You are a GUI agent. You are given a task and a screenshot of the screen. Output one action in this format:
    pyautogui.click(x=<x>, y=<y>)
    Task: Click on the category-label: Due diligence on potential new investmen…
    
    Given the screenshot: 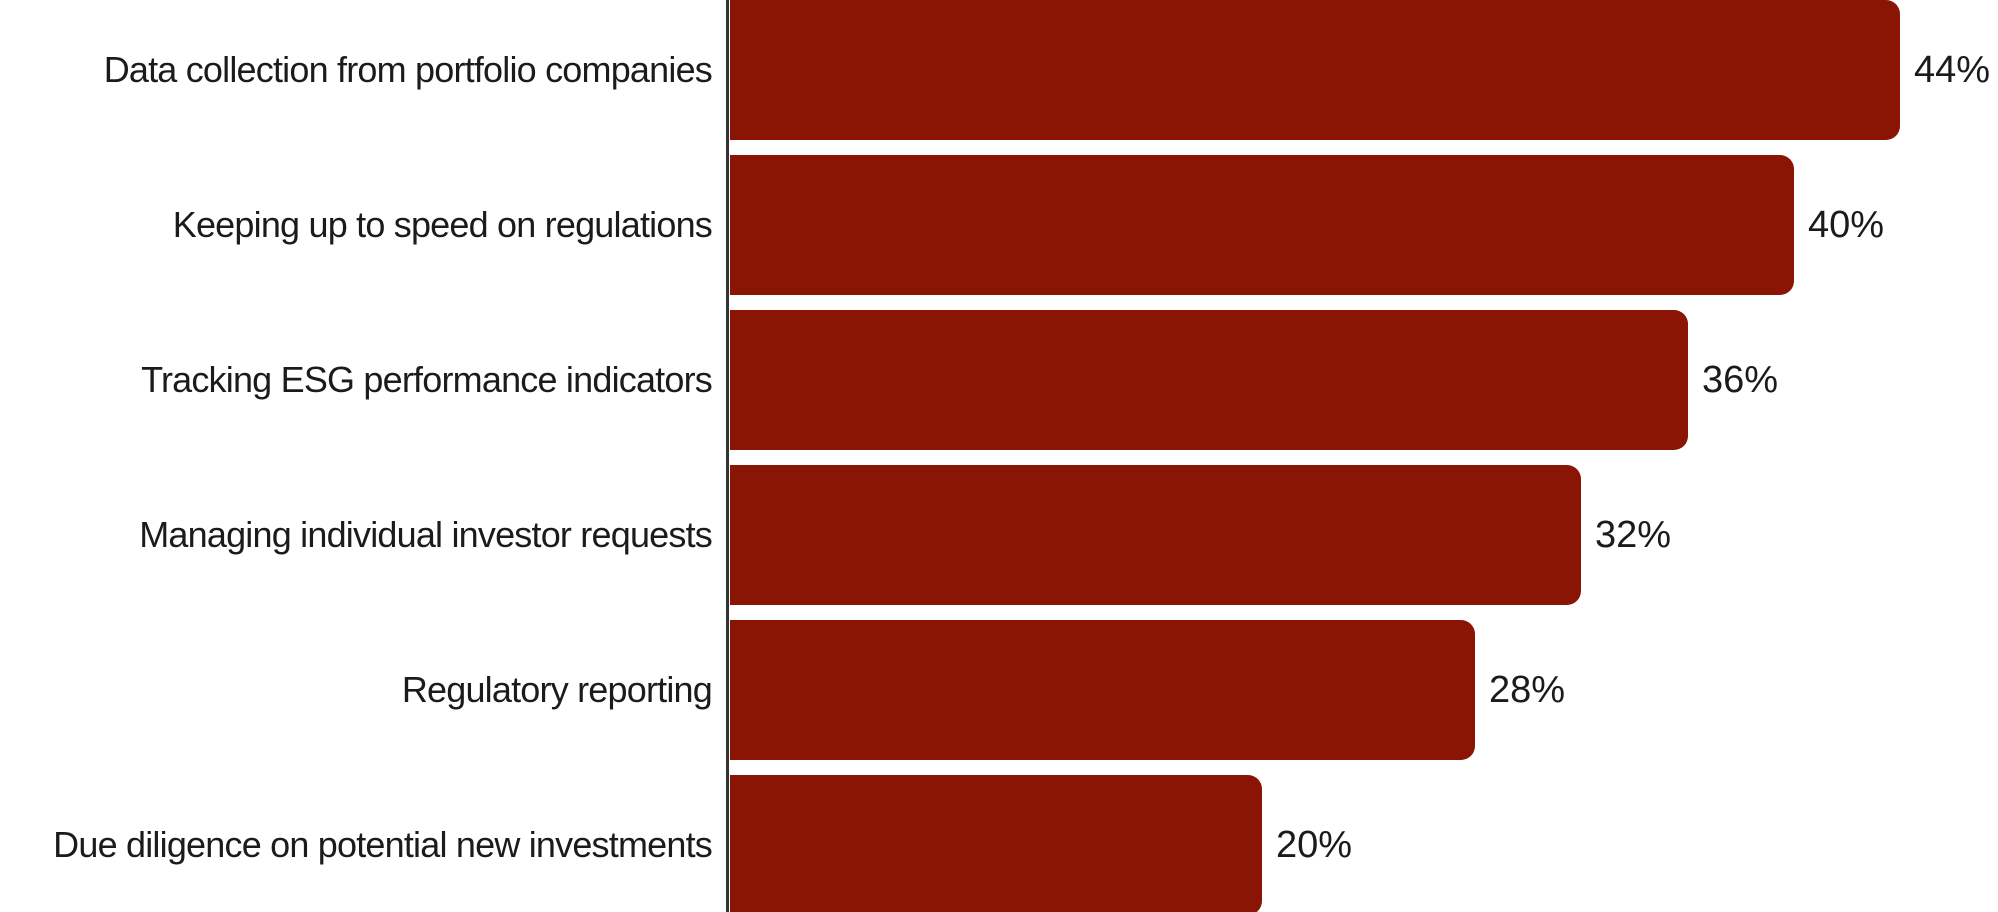 What is the action you would take?
    pyautogui.click(x=383, y=844)
    